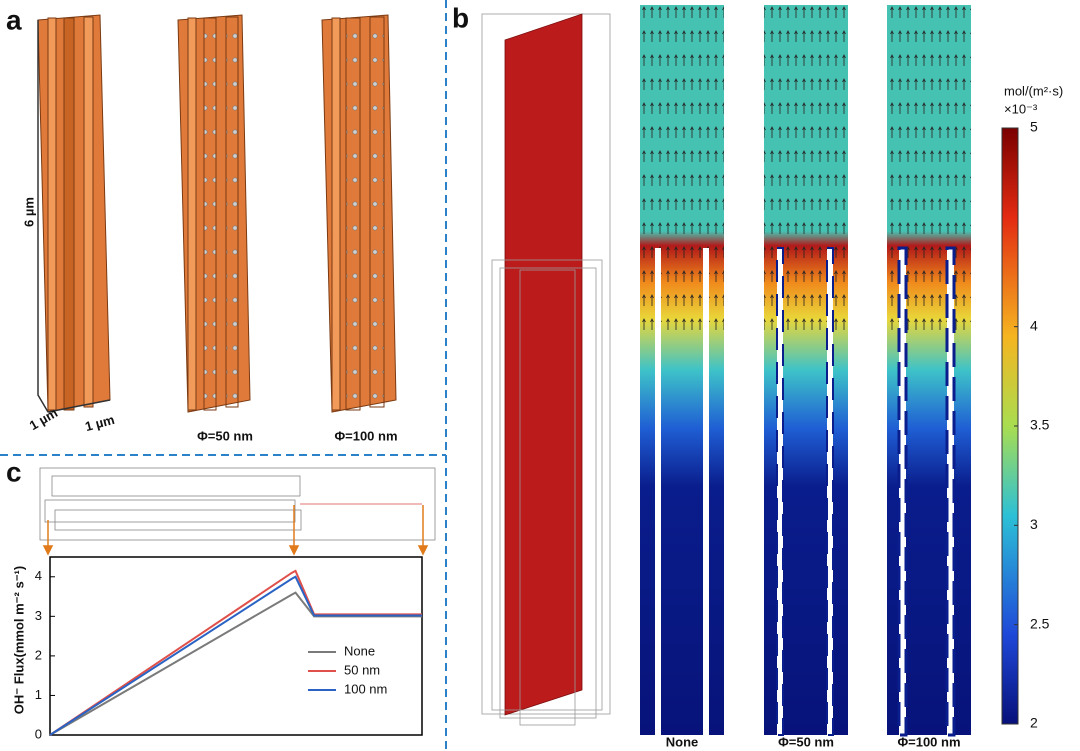 The image size is (1080, 751). What do you see at coordinates (1033, 90) in the screenshot?
I see `colorbar-unit: mol/(m²·s)` at bounding box center [1033, 90].